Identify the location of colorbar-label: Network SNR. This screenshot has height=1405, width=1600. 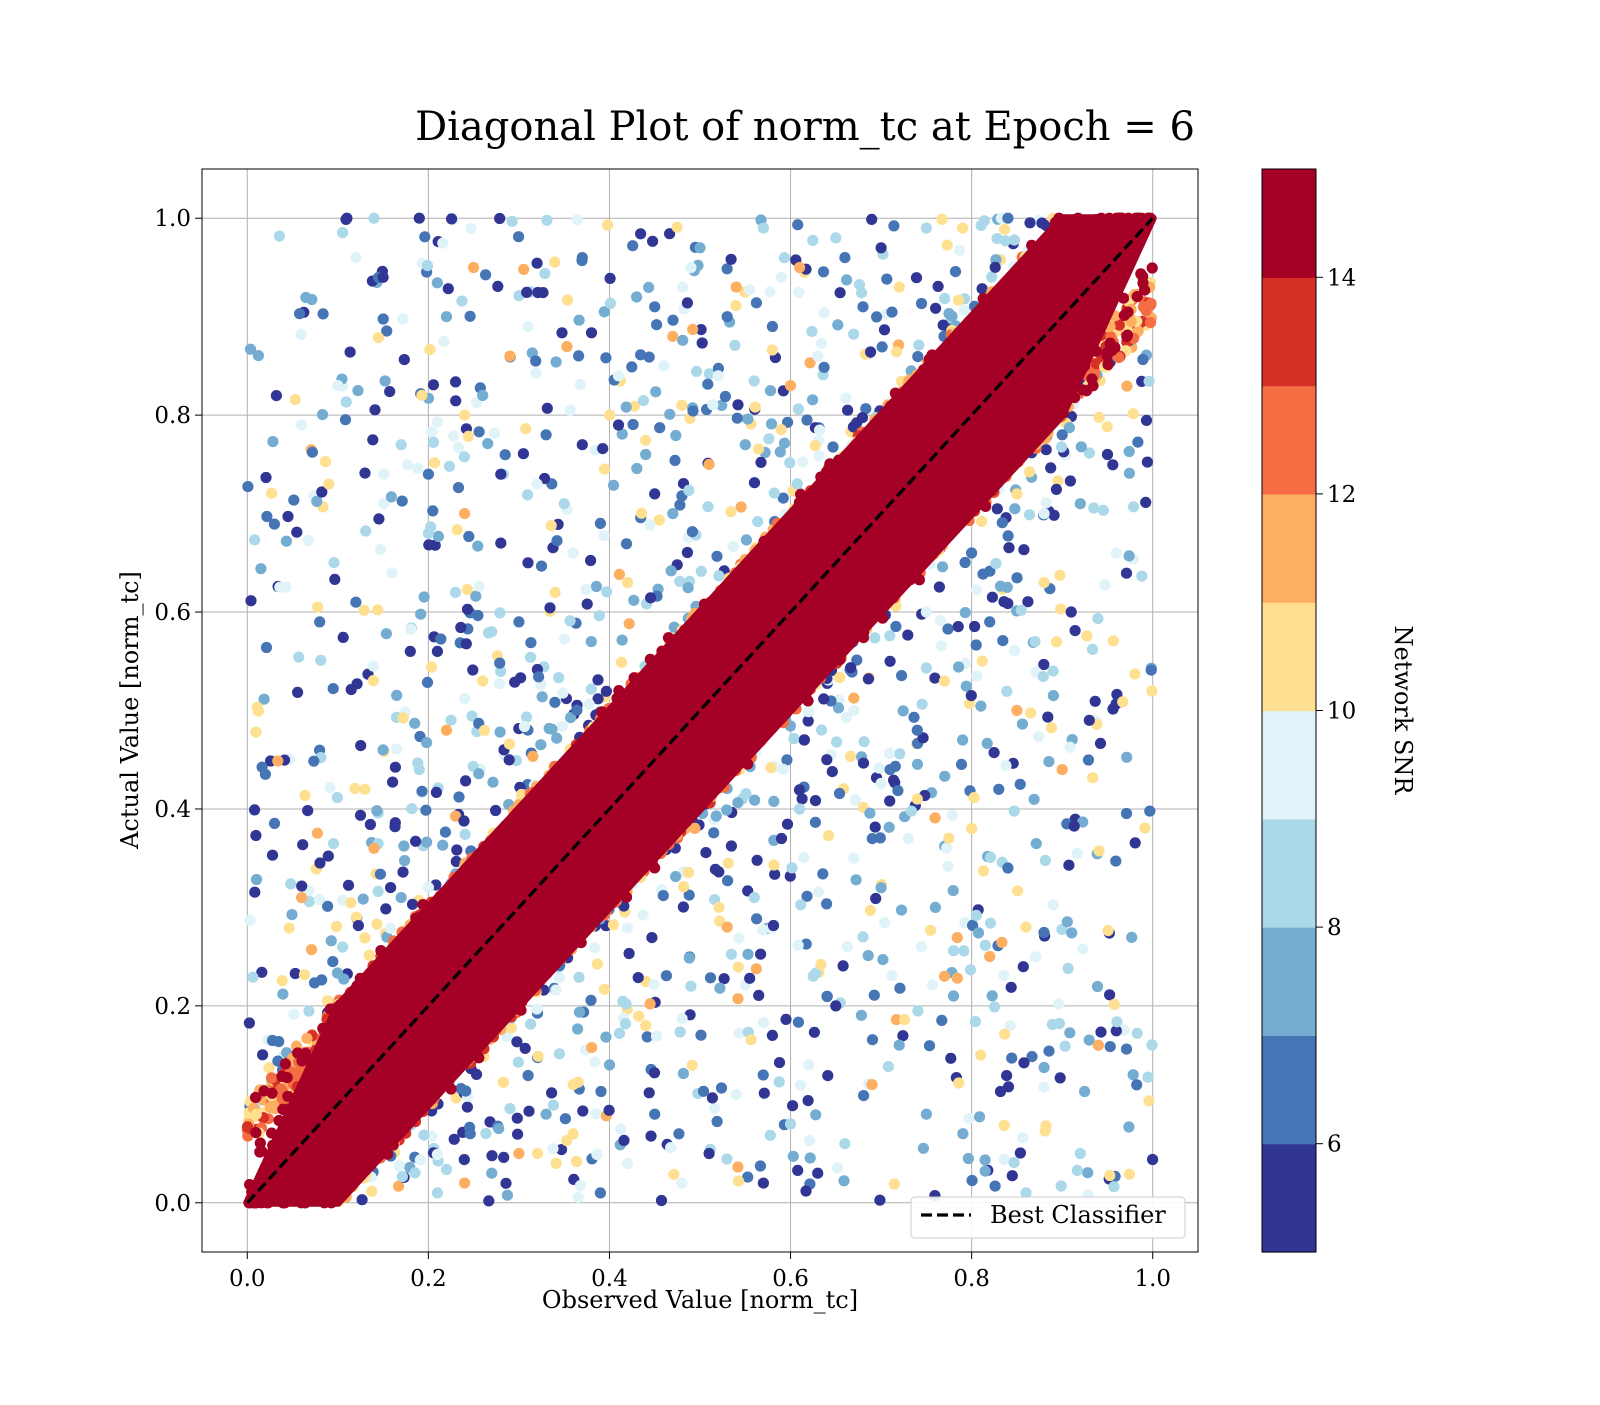
(1403, 711).